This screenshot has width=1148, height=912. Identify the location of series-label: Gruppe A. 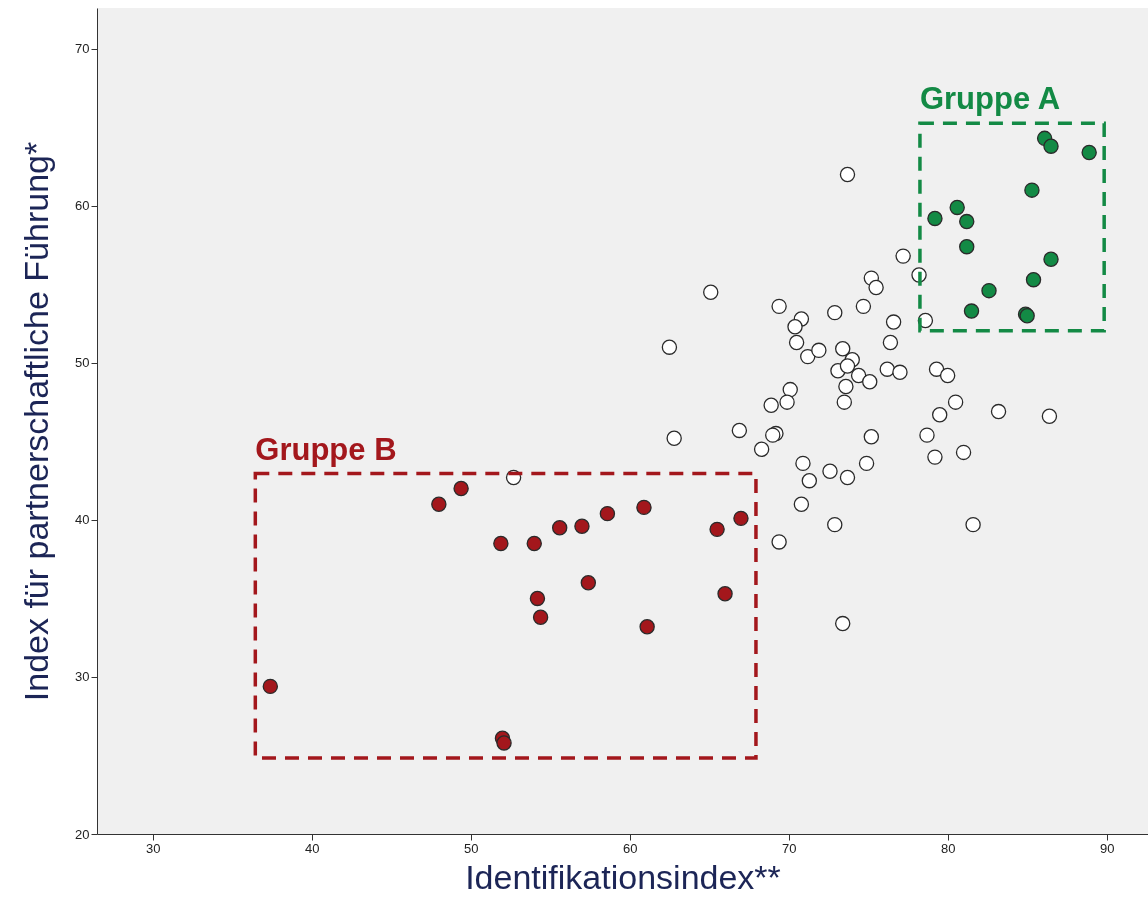
(990, 99).